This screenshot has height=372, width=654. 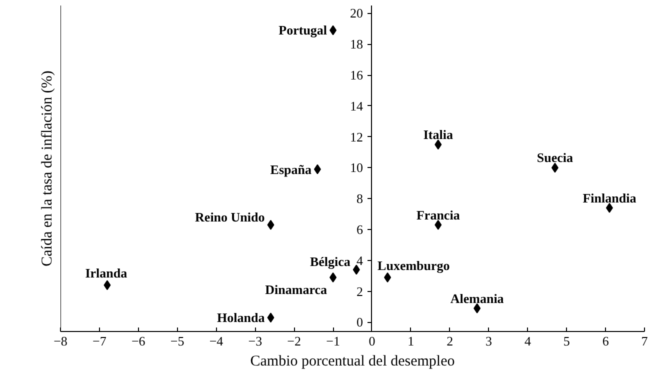 What do you see at coordinates (609, 198) in the screenshot?
I see `annotation: Finlandia` at bounding box center [609, 198].